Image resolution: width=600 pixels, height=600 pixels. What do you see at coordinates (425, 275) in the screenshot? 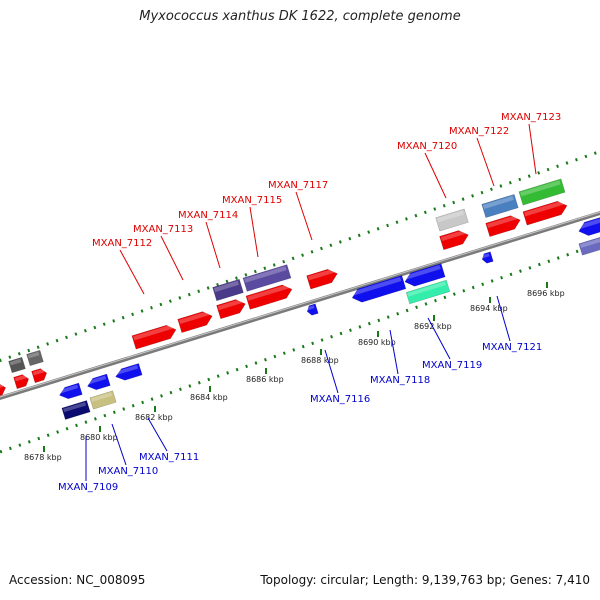
I see `gene-block-7118b` at bounding box center [425, 275].